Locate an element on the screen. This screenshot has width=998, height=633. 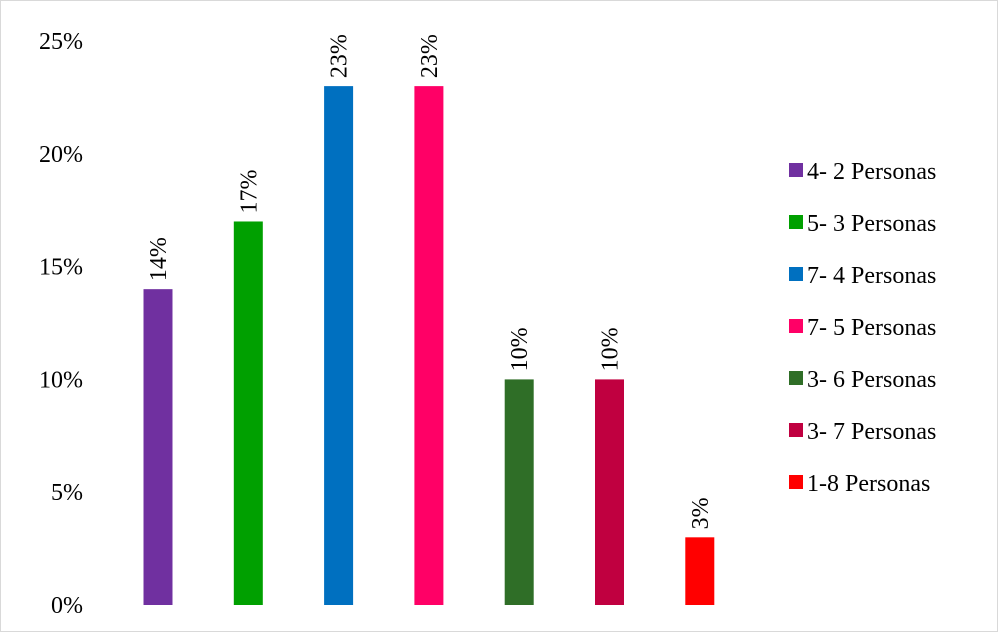
y-tick-label: 5% is located at coordinates (67, 493).